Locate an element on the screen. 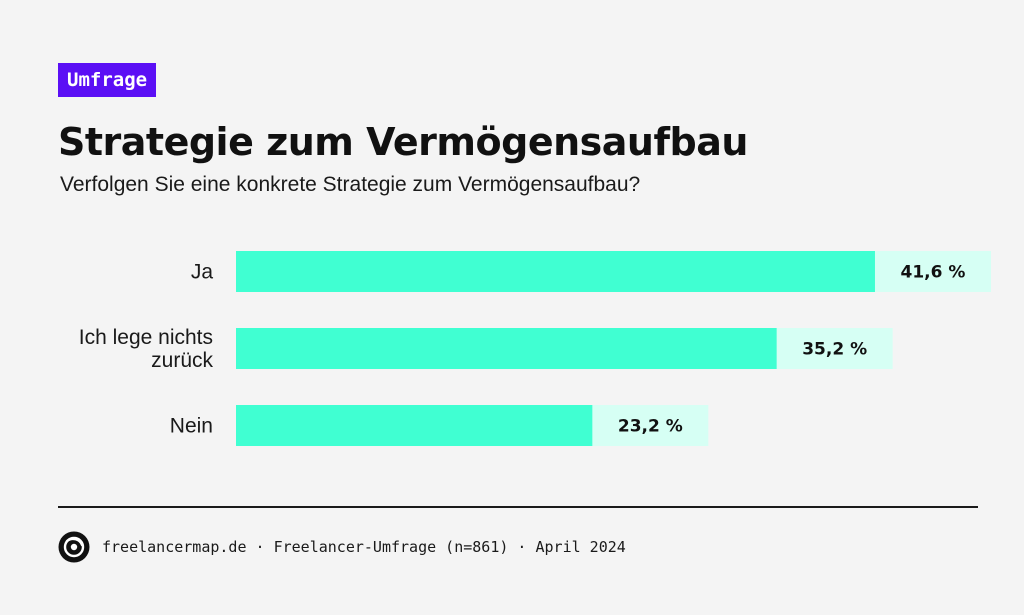 Image resolution: width=1024 pixels, height=615 pixels. bar-value-label: 35,2 % is located at coordinates (834, 350).